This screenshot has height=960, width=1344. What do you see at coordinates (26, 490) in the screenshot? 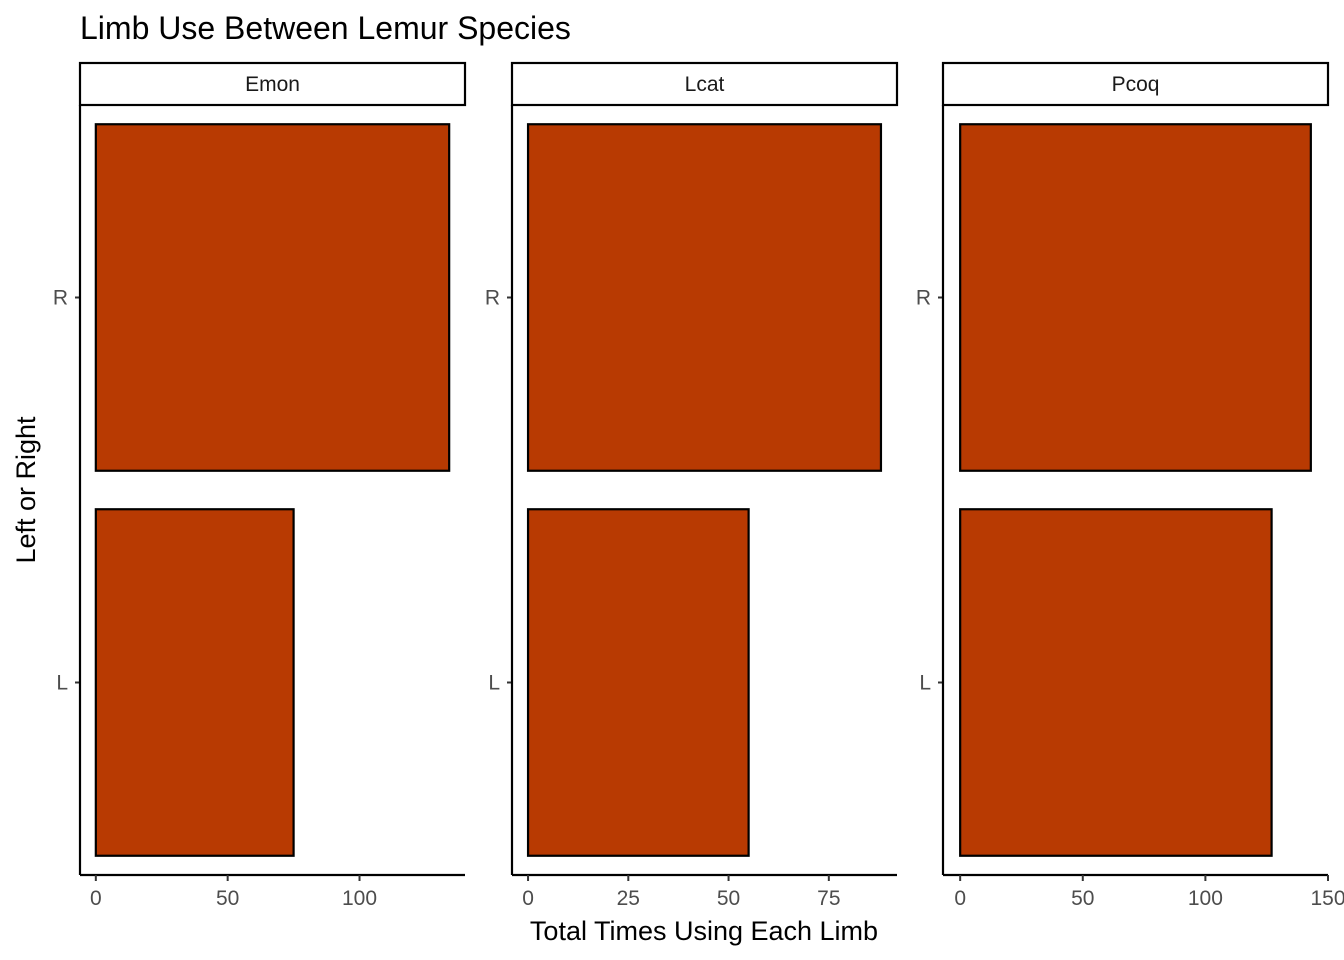
I see `y-axis-title: Left or Right` at bounding box center [26, 490].